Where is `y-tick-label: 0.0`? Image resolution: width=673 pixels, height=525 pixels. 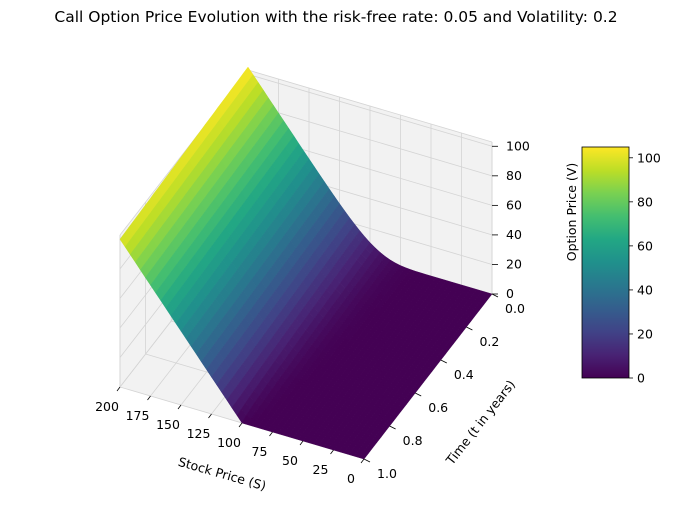
y-tick-label: 0.0 is located at coordinates (515, 308).